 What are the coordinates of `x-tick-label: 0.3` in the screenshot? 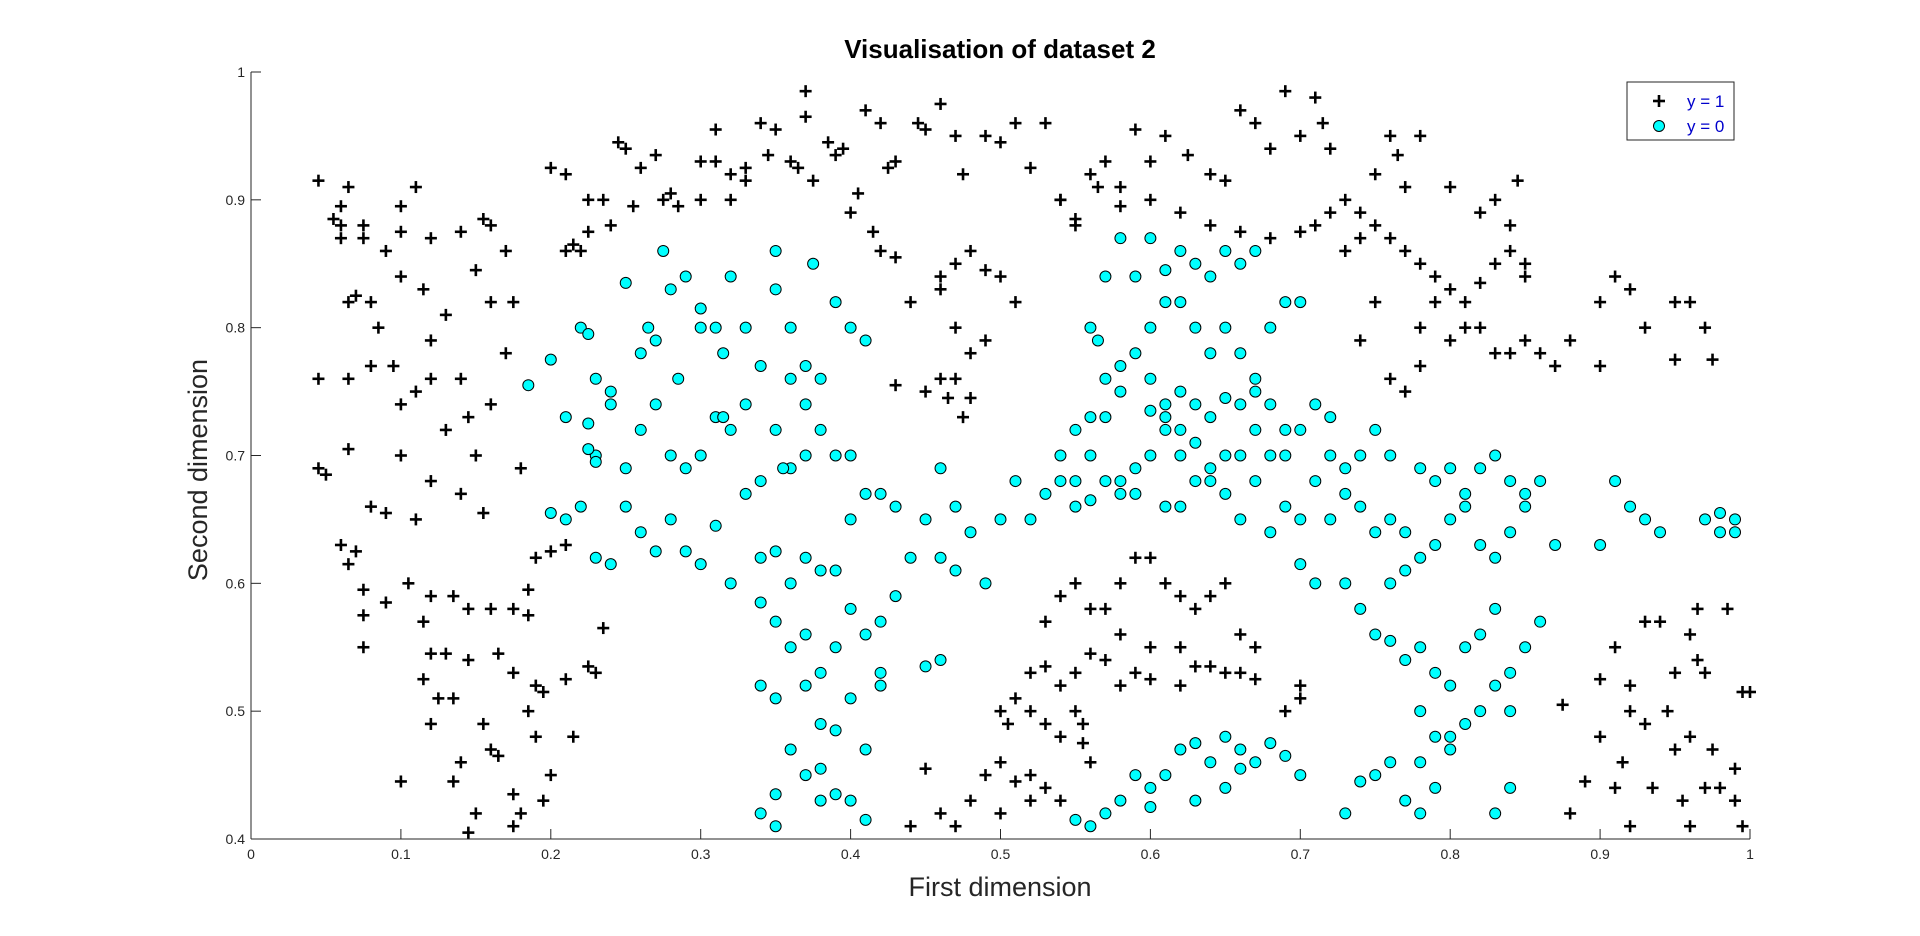 It's located at (701, 854).